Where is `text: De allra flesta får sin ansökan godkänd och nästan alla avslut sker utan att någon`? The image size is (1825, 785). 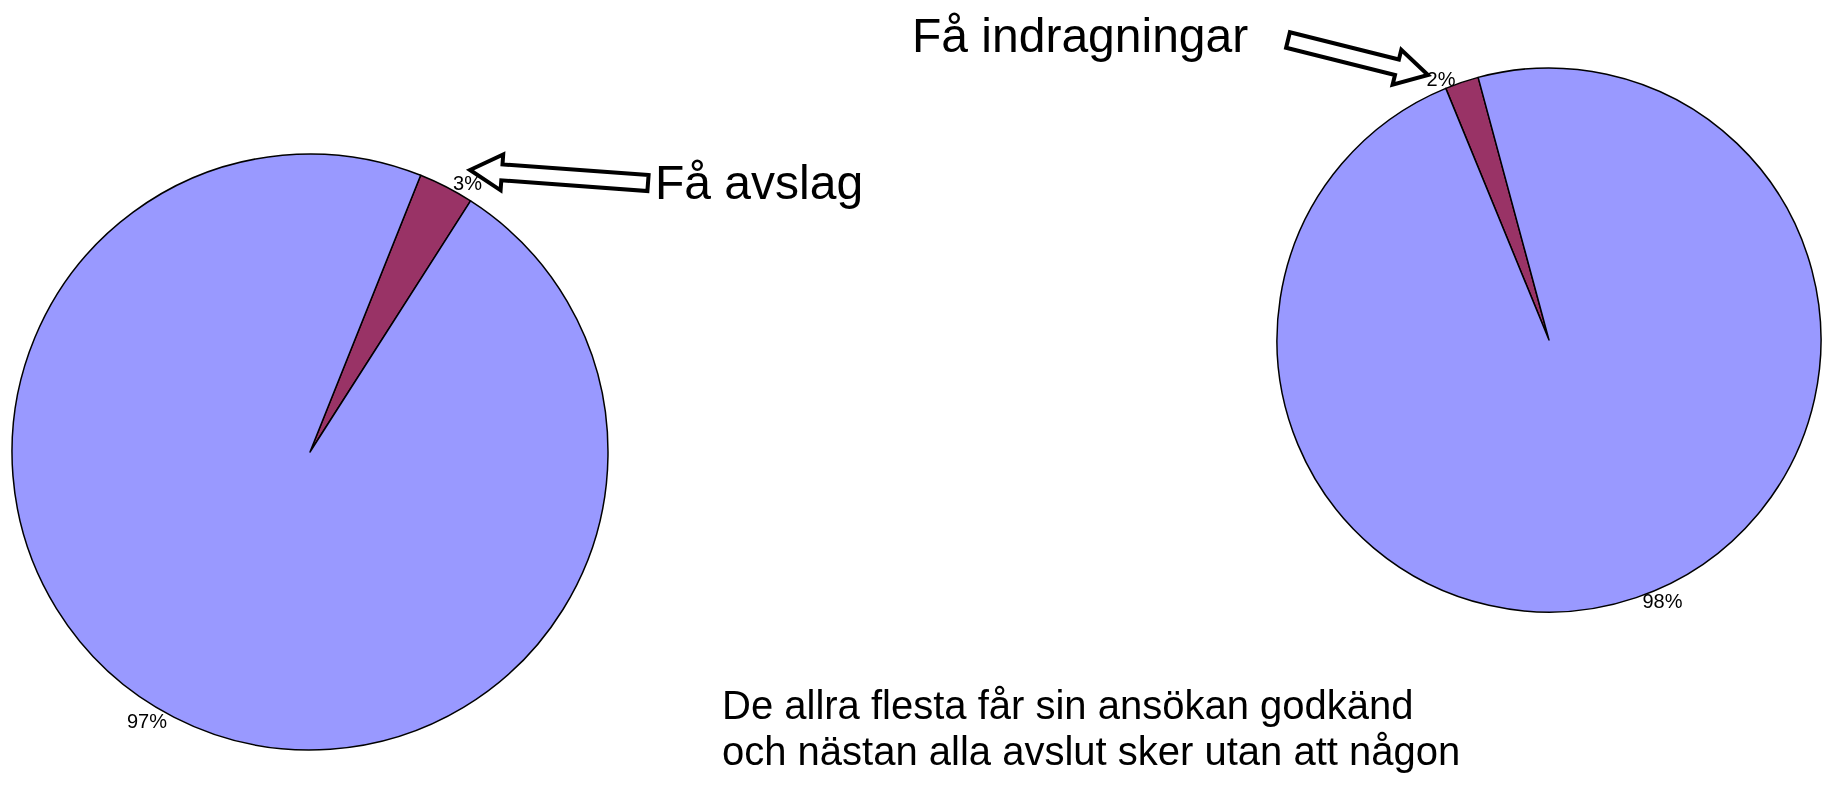 text: De allra flesta får sin ansökan godkänd och nästan alla avslut sker utan att någon is located at coordinates (1091, 728).